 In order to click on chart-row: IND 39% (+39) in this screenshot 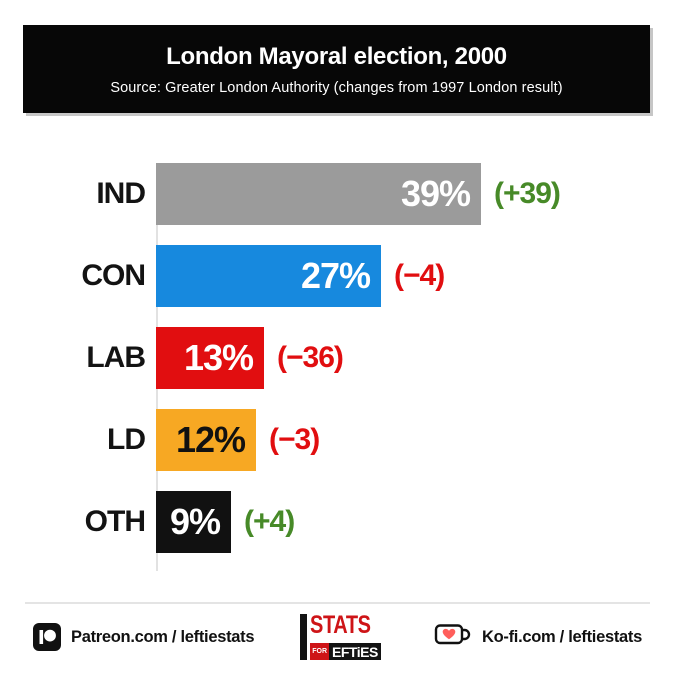, I will do `click(337, 194)`.